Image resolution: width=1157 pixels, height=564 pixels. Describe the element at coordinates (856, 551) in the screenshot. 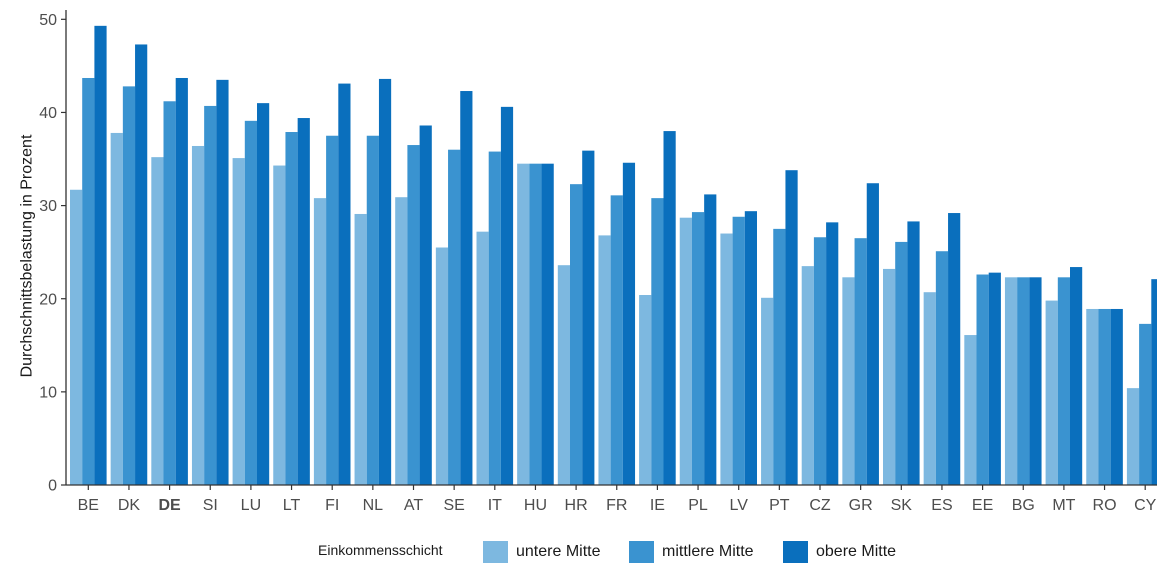

I see `legend-label-2: obere Mitte` at that location.